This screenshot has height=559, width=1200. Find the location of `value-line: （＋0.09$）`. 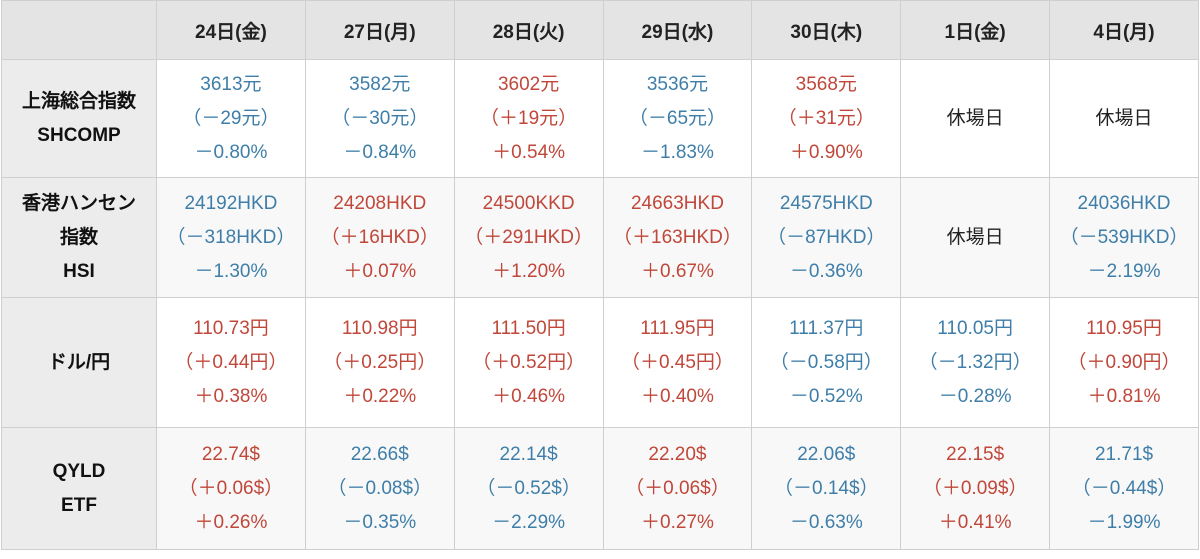

value-line: （＋0.09$） is located at coordinates (975, 488).